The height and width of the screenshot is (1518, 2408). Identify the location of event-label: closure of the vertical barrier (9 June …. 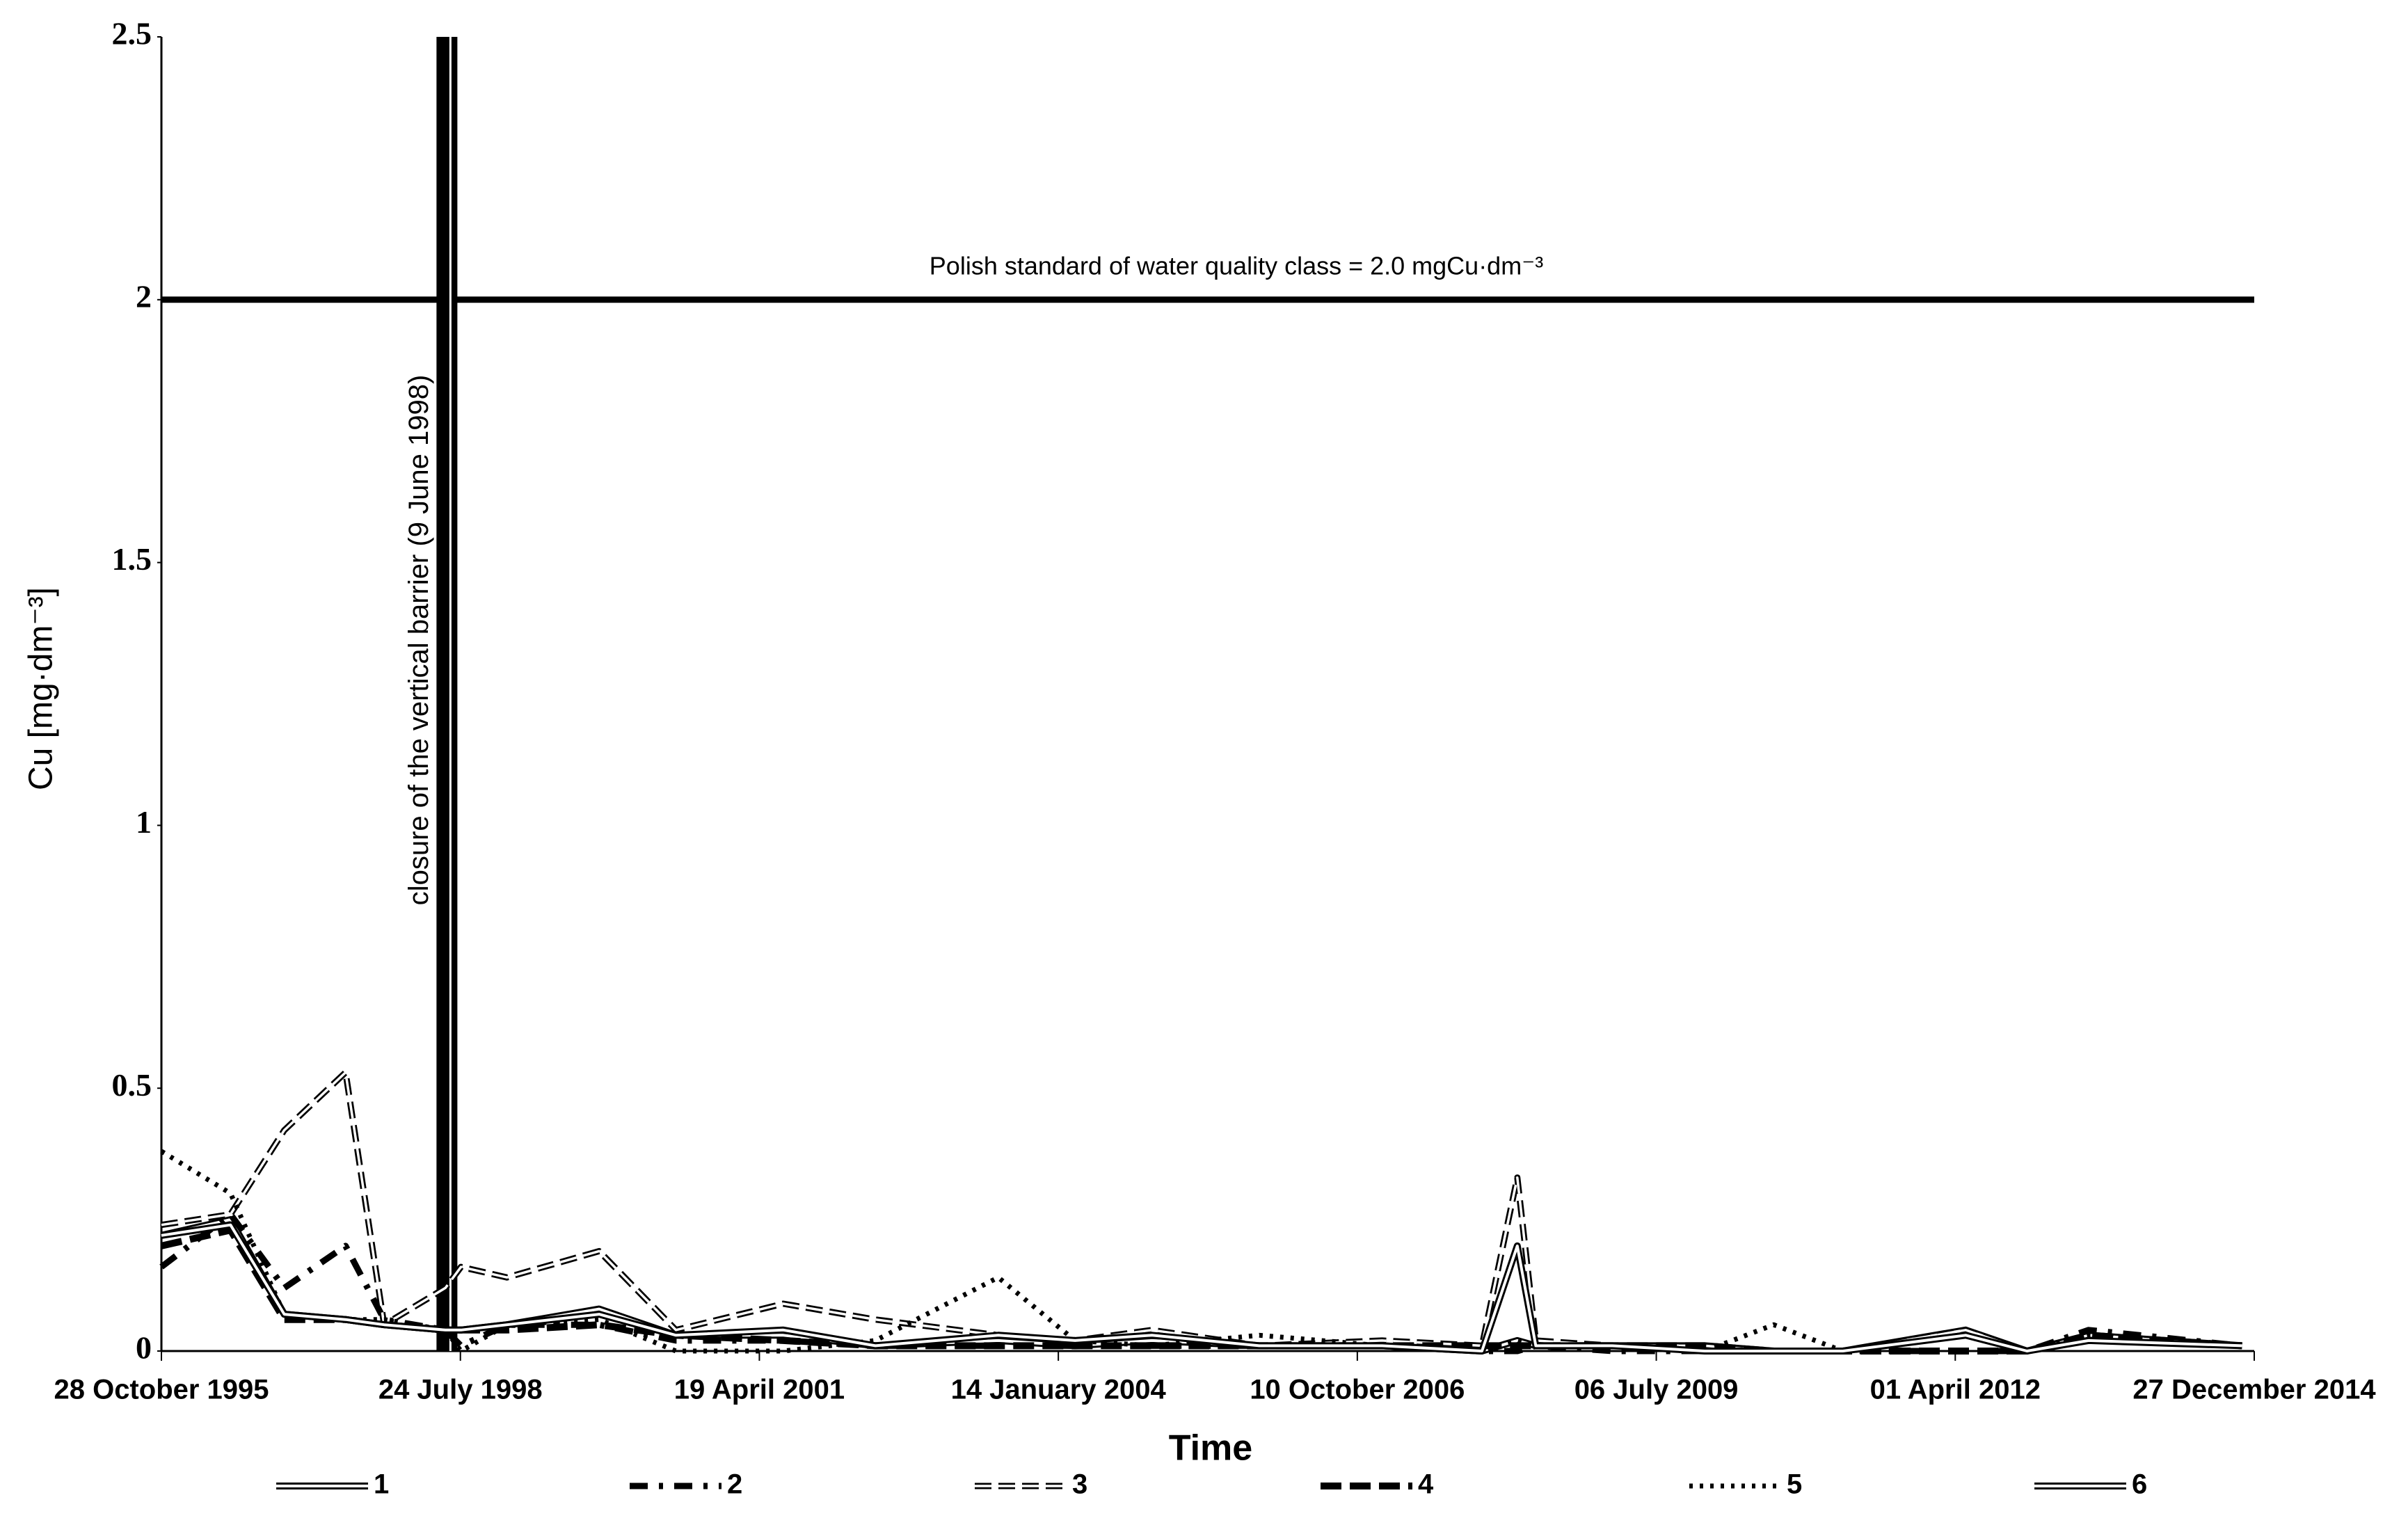
(419, 640).